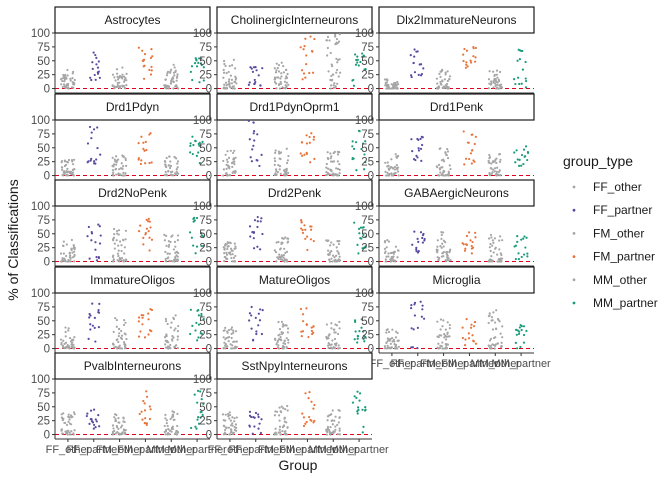 The width and height of the screenshot is (672, 485). What do you see at coordinates (469, 364) in the screenshot?
I see `x-tick-label: FM_partner` at bounding box center [469, 364].